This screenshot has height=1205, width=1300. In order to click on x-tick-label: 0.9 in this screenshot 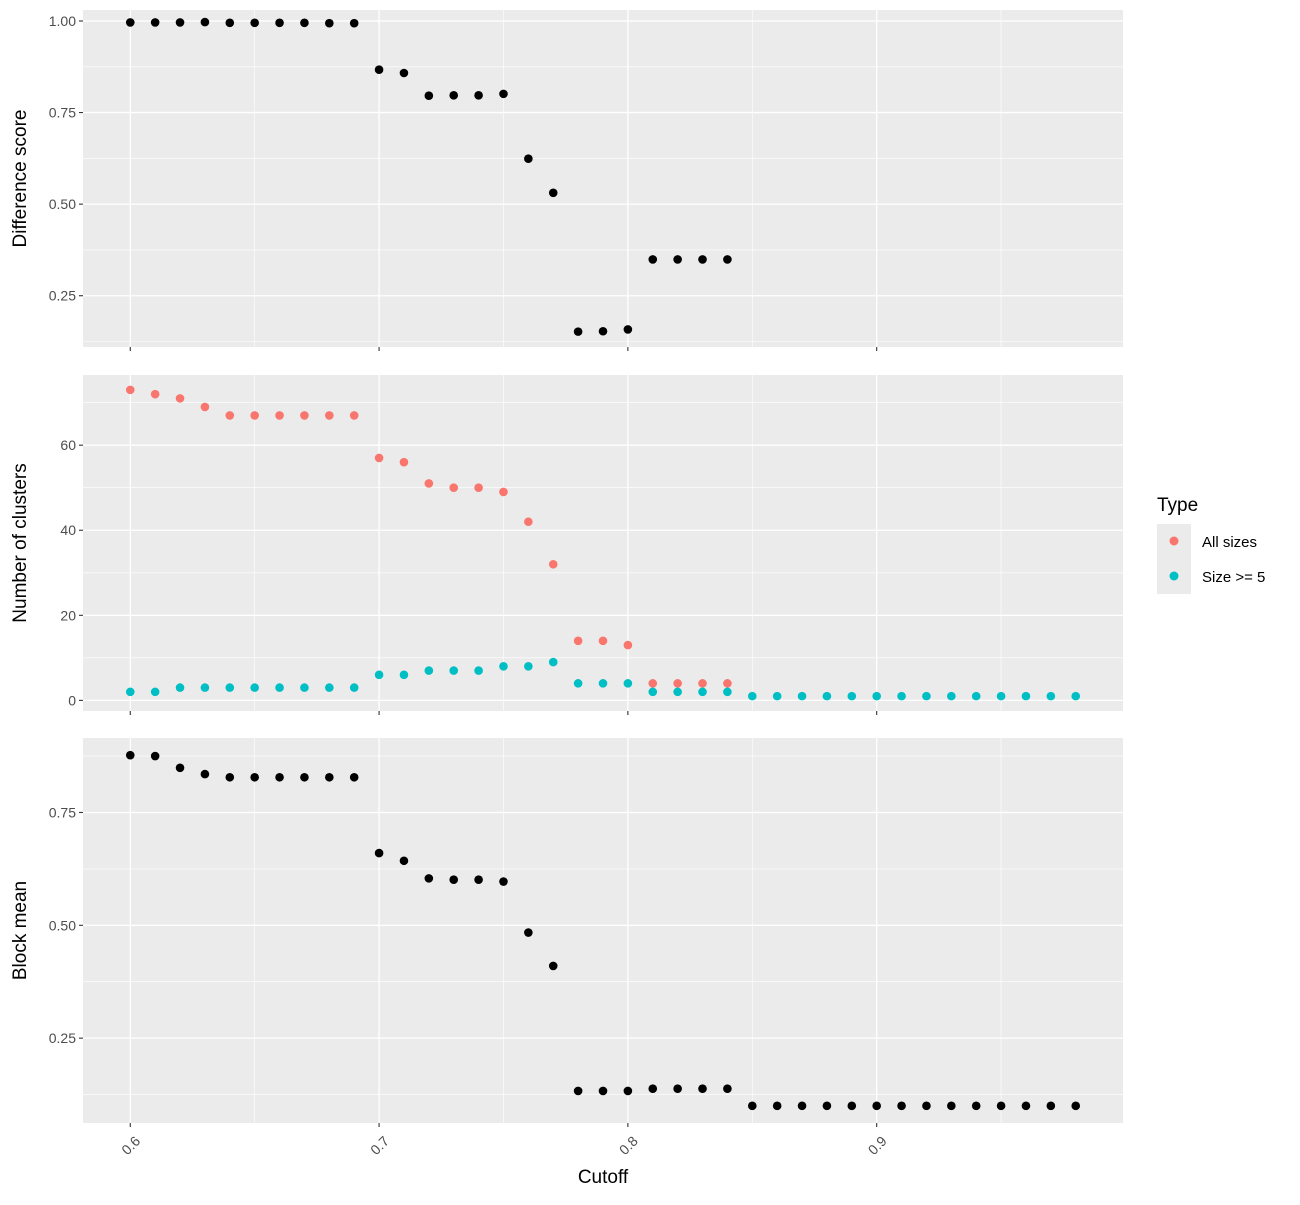, I will do `click(877, 1145)`.